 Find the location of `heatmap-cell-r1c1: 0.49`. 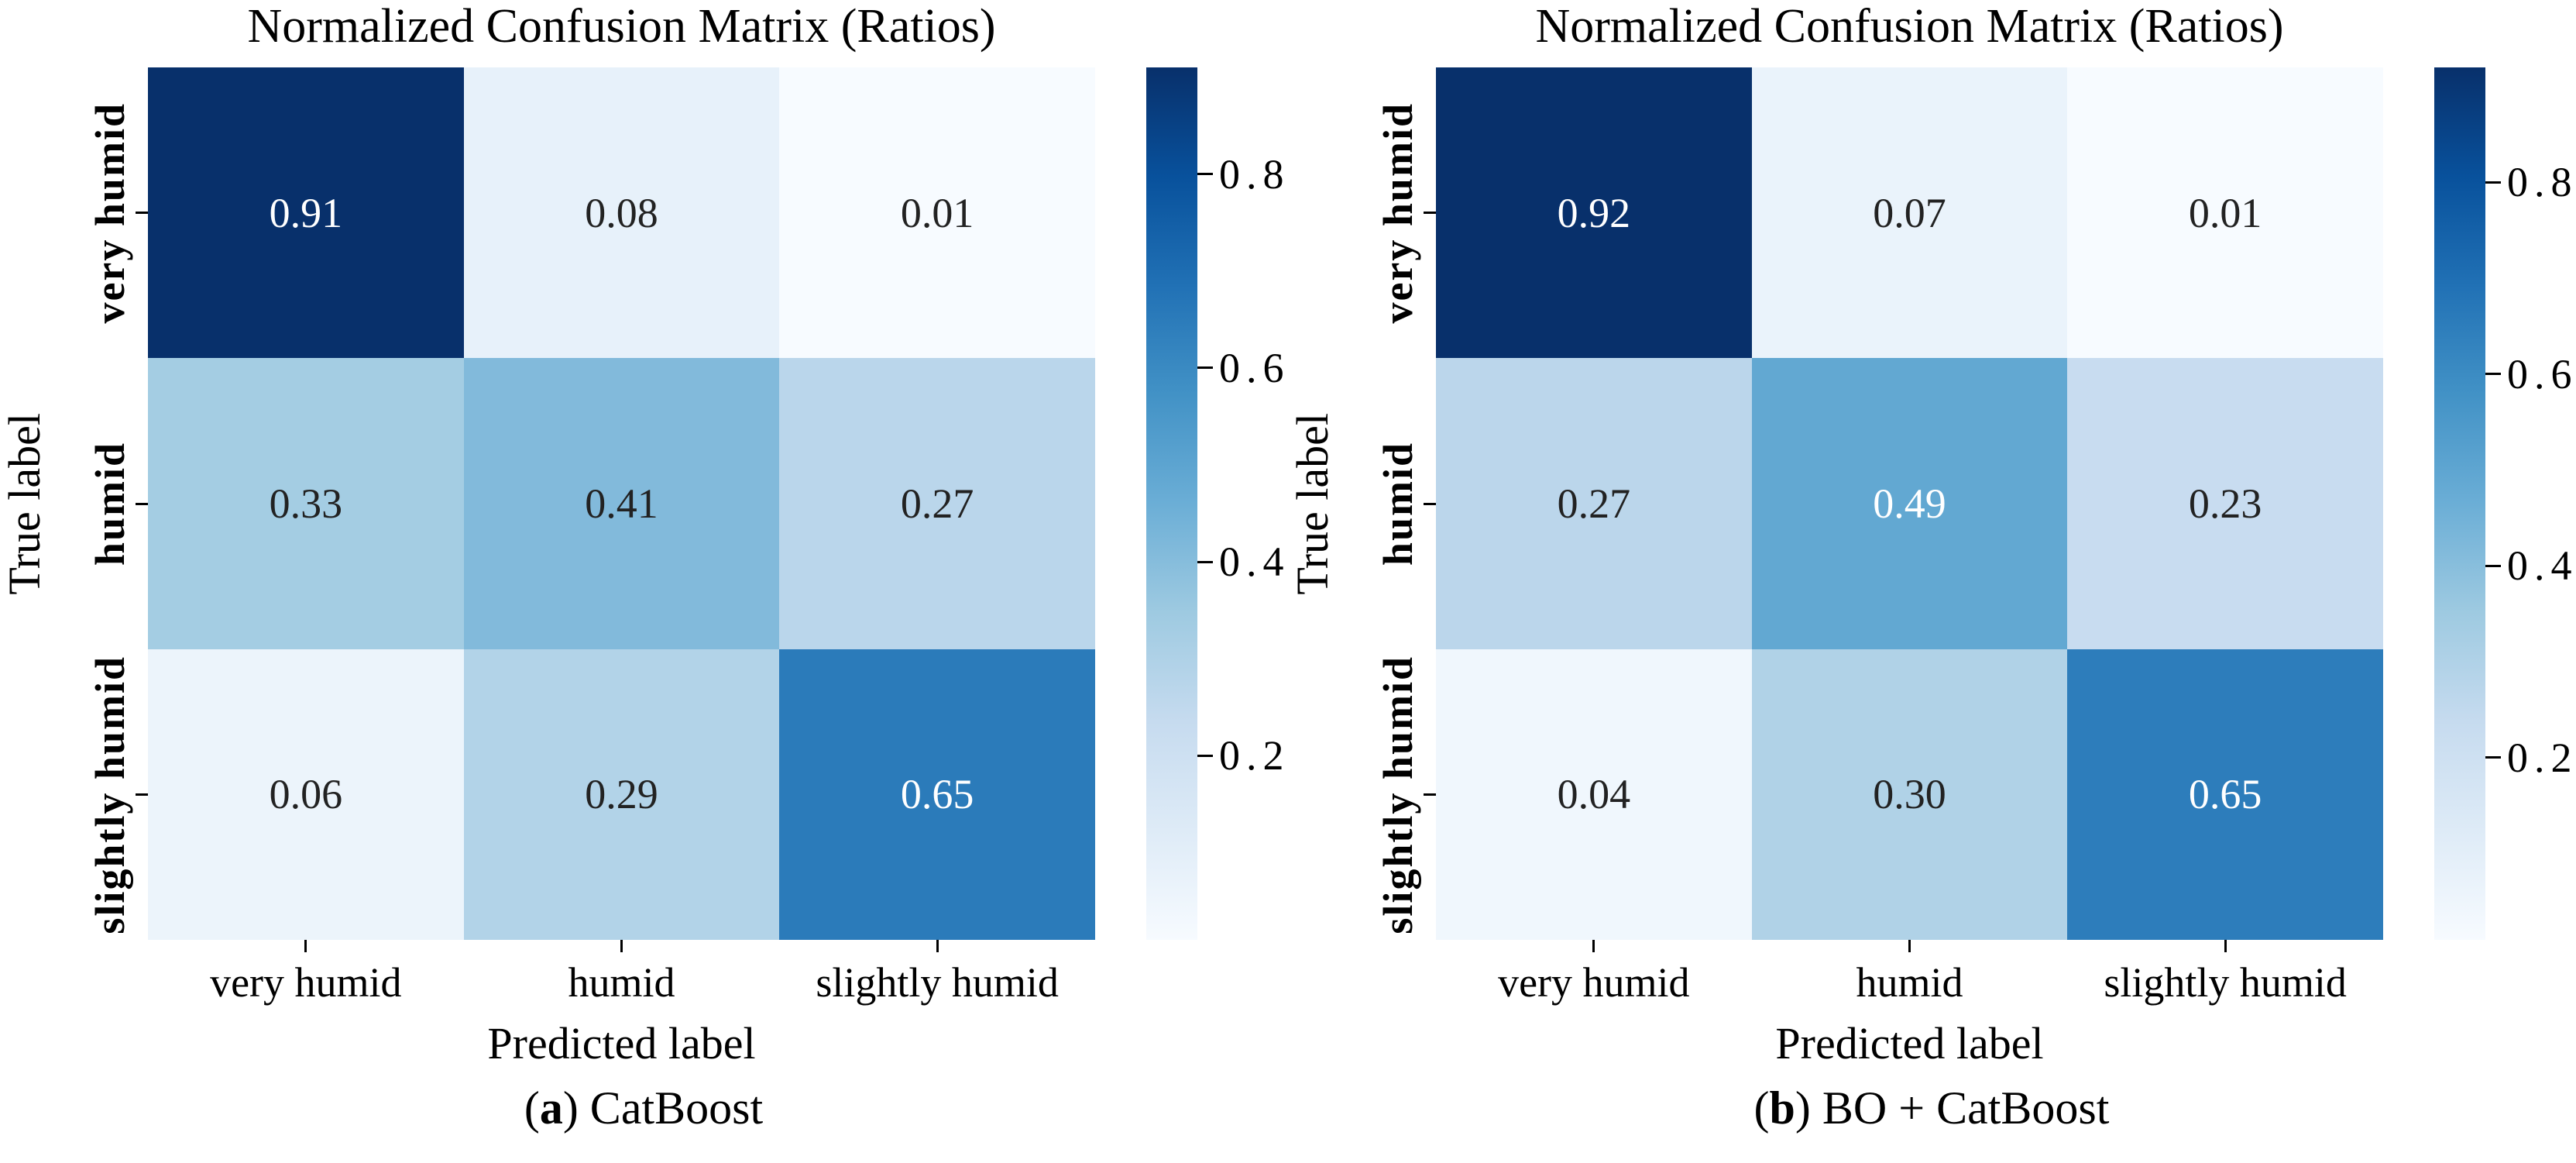

heatmap-cell-r1c1: 0.49 is located at coordinates (1909, 504).